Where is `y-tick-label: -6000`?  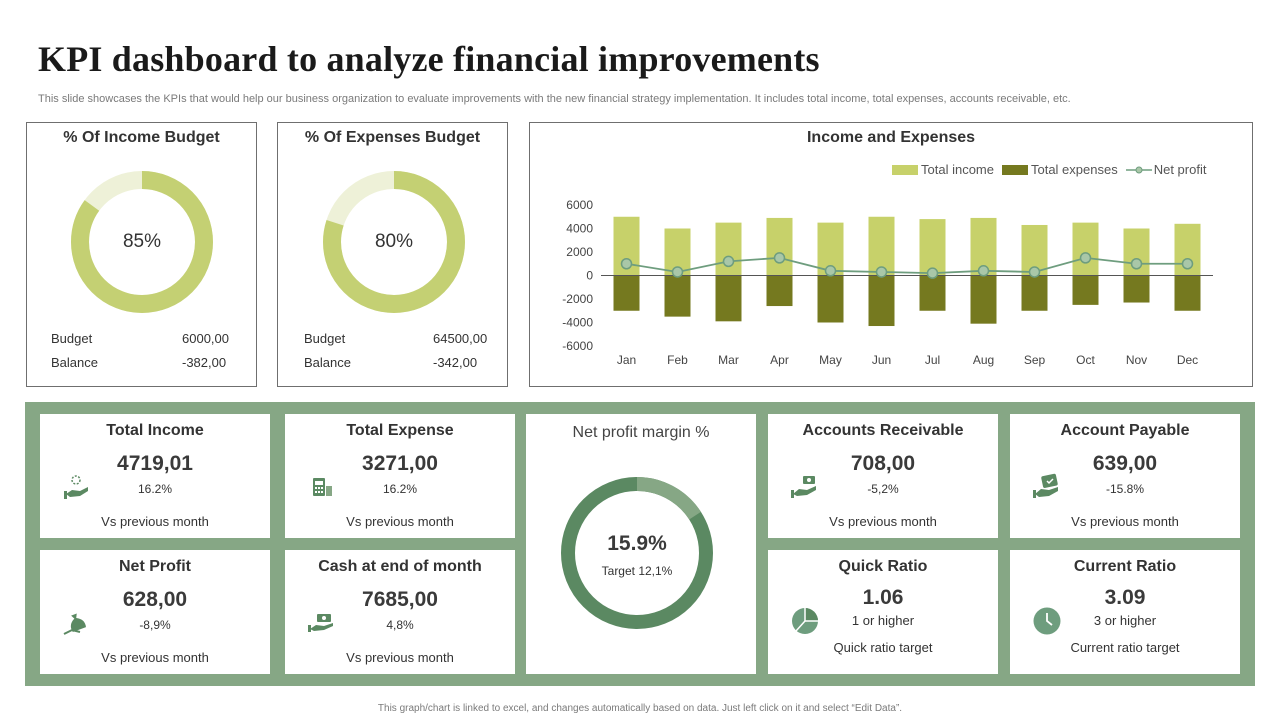 y-tick-label: -6000 is located at coordinates (577, 346).